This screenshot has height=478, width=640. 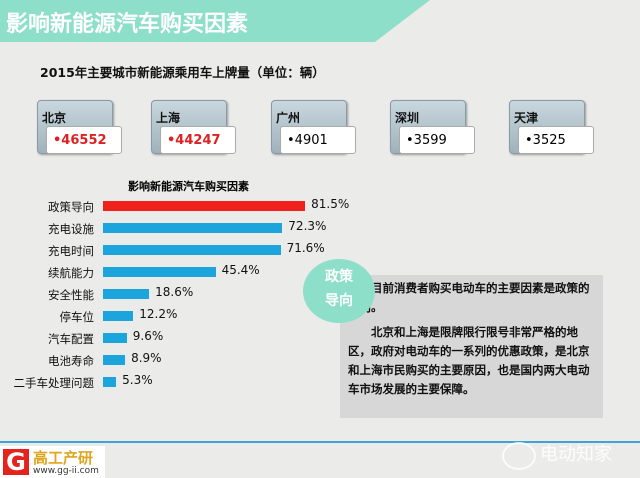 I want to click on chart-row: 政策导向 81.5%, so click(x=200, y=206).